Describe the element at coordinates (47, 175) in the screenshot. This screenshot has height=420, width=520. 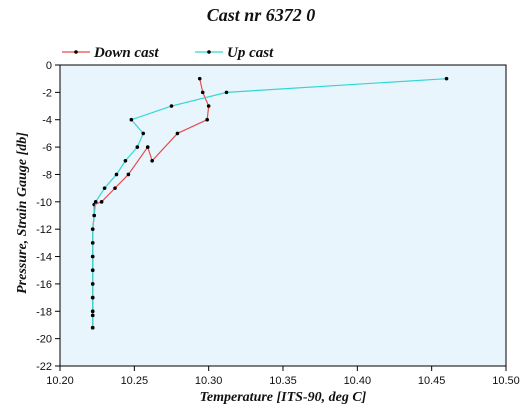
I see `y-tick-label: -8` at that location.